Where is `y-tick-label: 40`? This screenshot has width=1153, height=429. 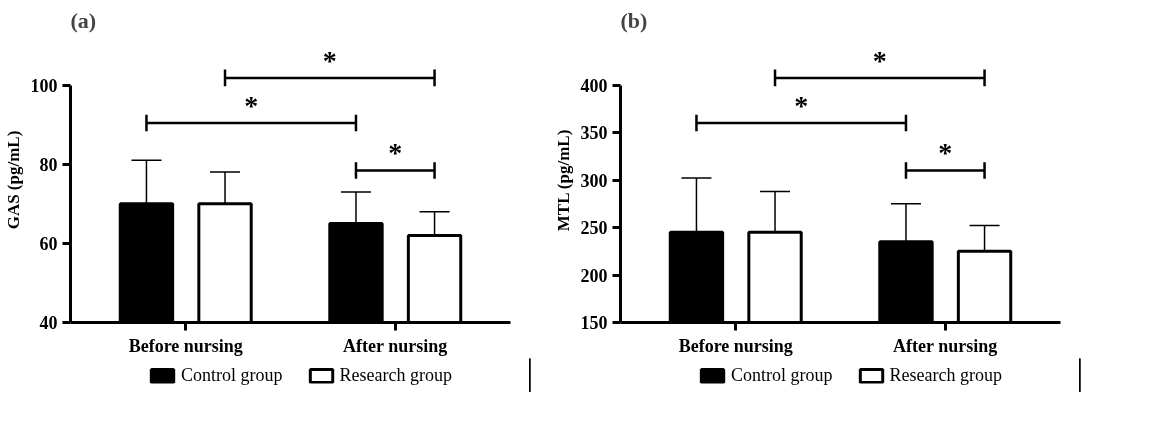
y-tick-label: 40 is located at coordinates (48, 323).